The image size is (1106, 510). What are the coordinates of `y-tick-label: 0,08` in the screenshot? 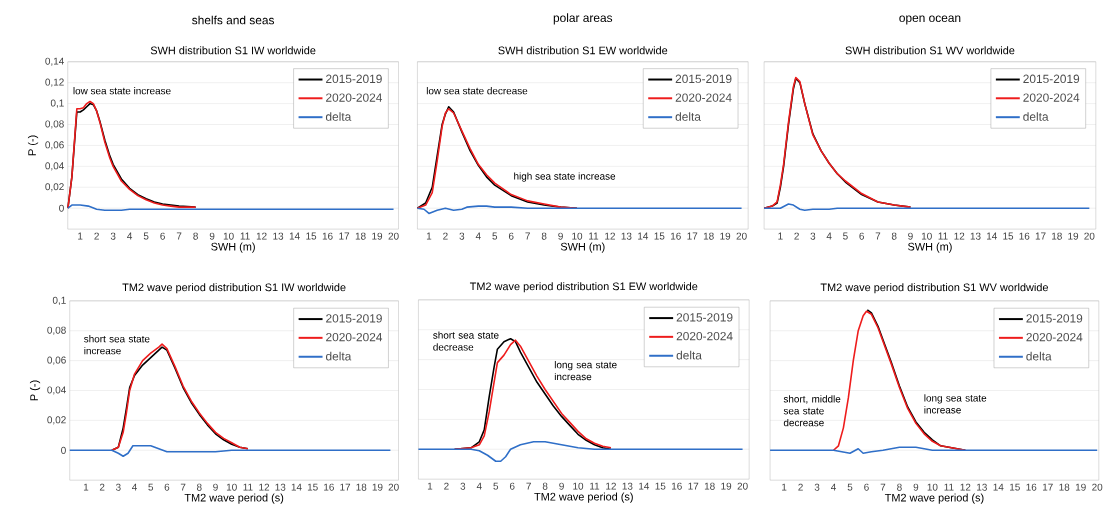 It's located at (54, 124).